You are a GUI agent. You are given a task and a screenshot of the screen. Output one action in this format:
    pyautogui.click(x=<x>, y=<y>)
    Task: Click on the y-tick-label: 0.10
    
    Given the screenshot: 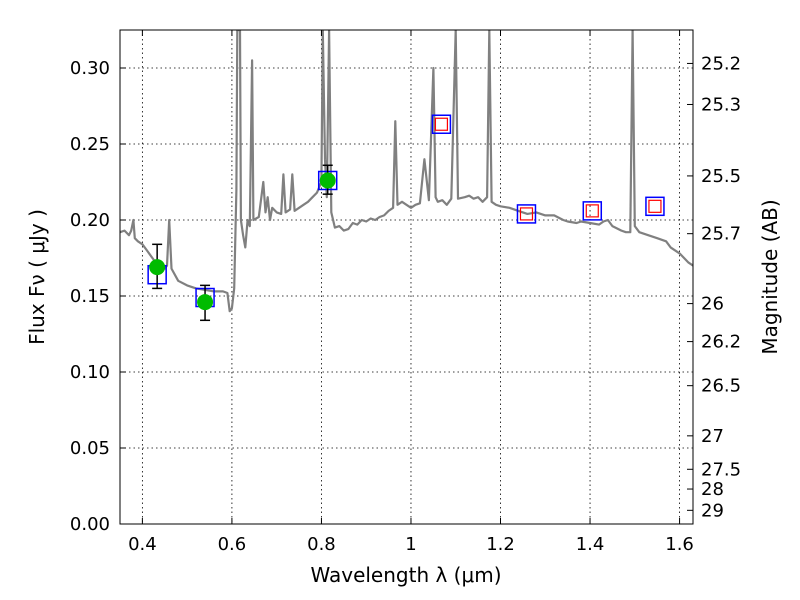 What is the action you would take?
    pyautogui.click(x=90, y=372)
    